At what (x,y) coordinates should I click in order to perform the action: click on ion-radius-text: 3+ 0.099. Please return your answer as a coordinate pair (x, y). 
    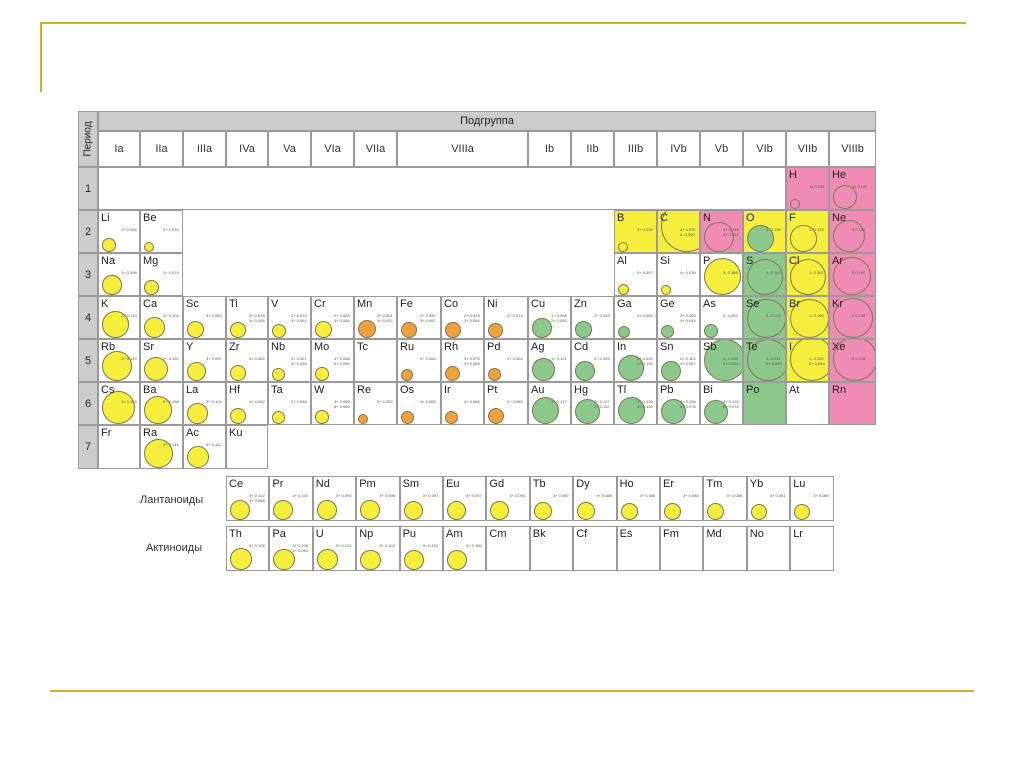
    Looking at the image, I should click on (344, 495).